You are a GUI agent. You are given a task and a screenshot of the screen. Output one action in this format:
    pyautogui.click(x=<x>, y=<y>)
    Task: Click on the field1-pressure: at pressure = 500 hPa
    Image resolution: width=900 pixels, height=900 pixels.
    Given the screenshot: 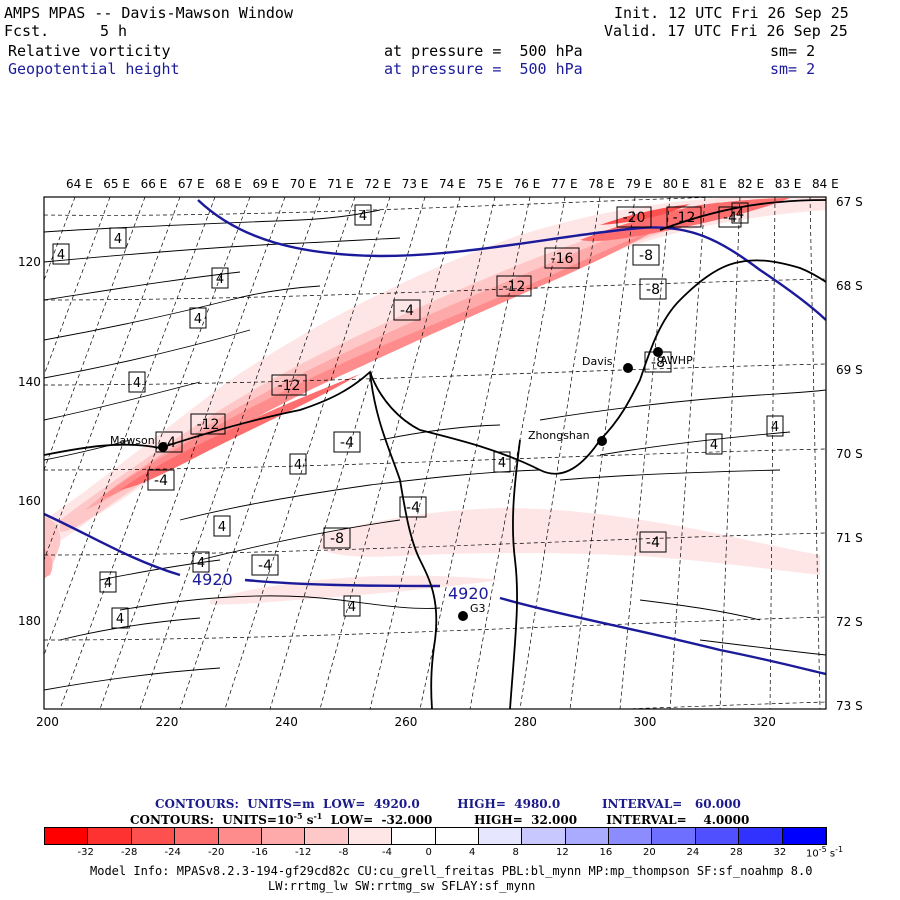 What is the action you would take?
    pyautogui.click(x=483, y=51)
    